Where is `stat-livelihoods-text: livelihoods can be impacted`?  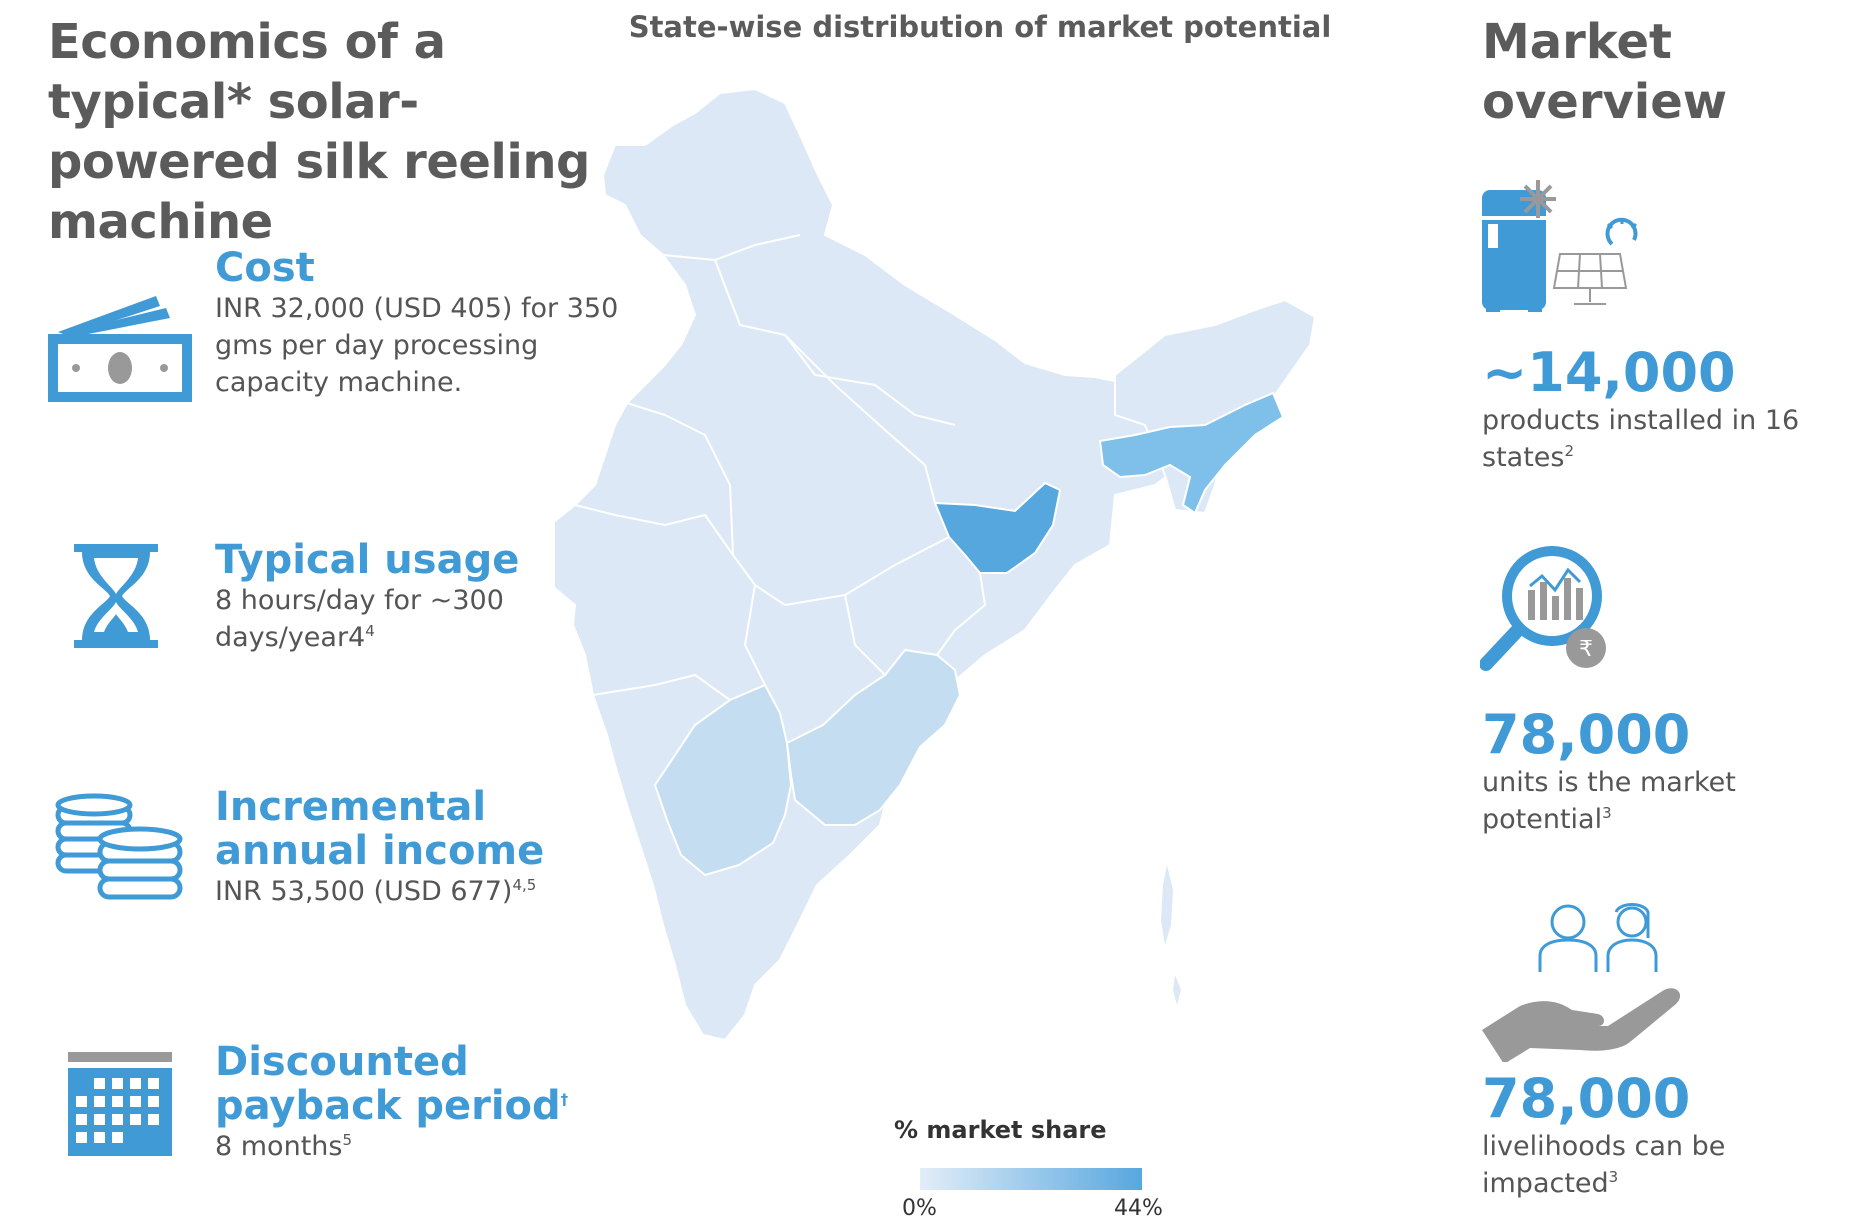 stat-livelihoods-text: livelihoods can be impacted is located at coordinates (1604, 1165).